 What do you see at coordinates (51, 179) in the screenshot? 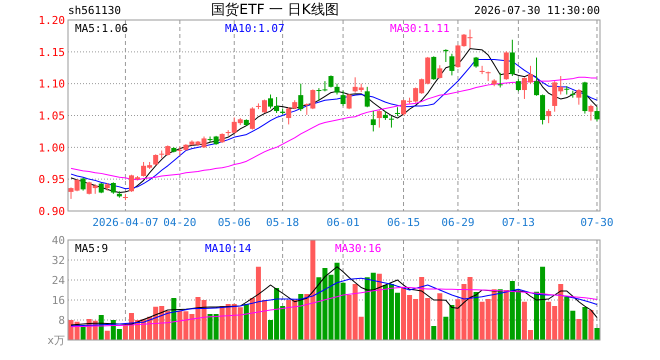
I see `y-tick-label: 0.95` at bounding box center [51, 179].